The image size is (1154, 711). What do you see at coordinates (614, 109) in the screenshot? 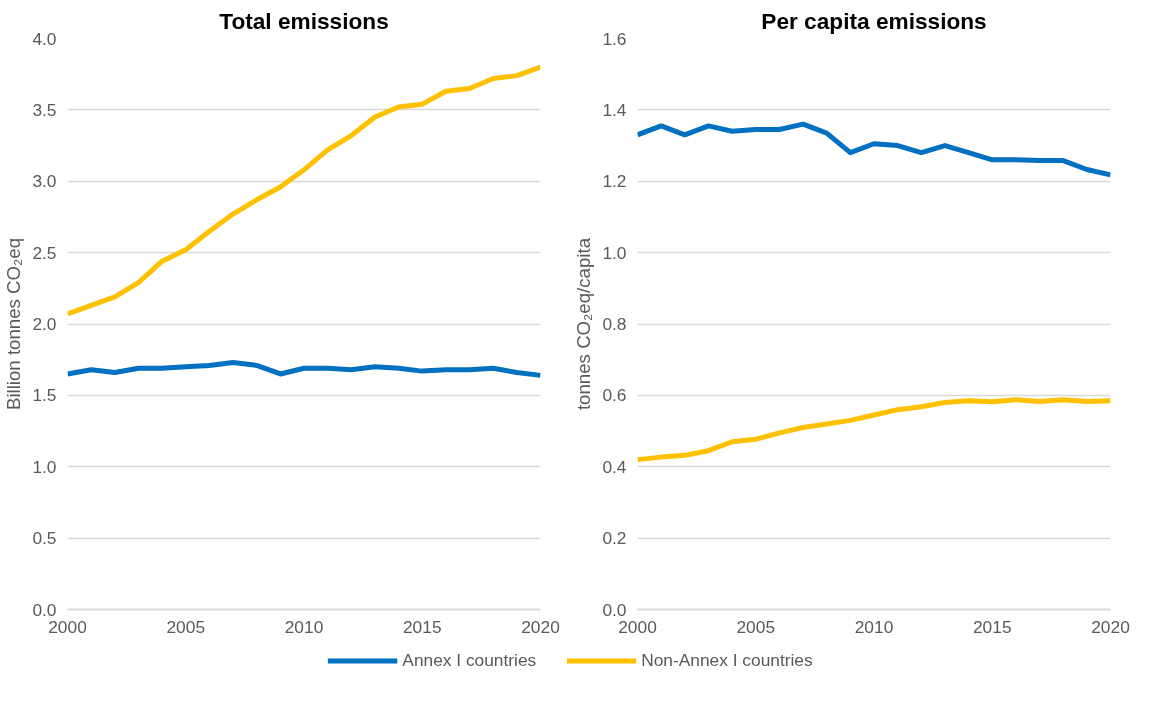
I see `y-tick-label: 1.4` at bounding box center [614, 109].